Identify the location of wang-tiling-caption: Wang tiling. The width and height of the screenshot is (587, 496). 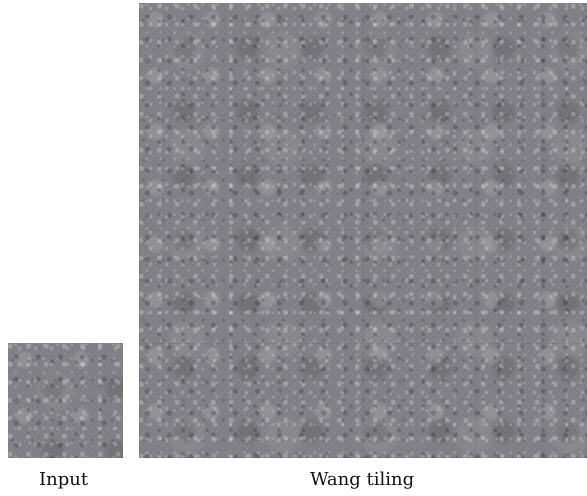
(362, 479).